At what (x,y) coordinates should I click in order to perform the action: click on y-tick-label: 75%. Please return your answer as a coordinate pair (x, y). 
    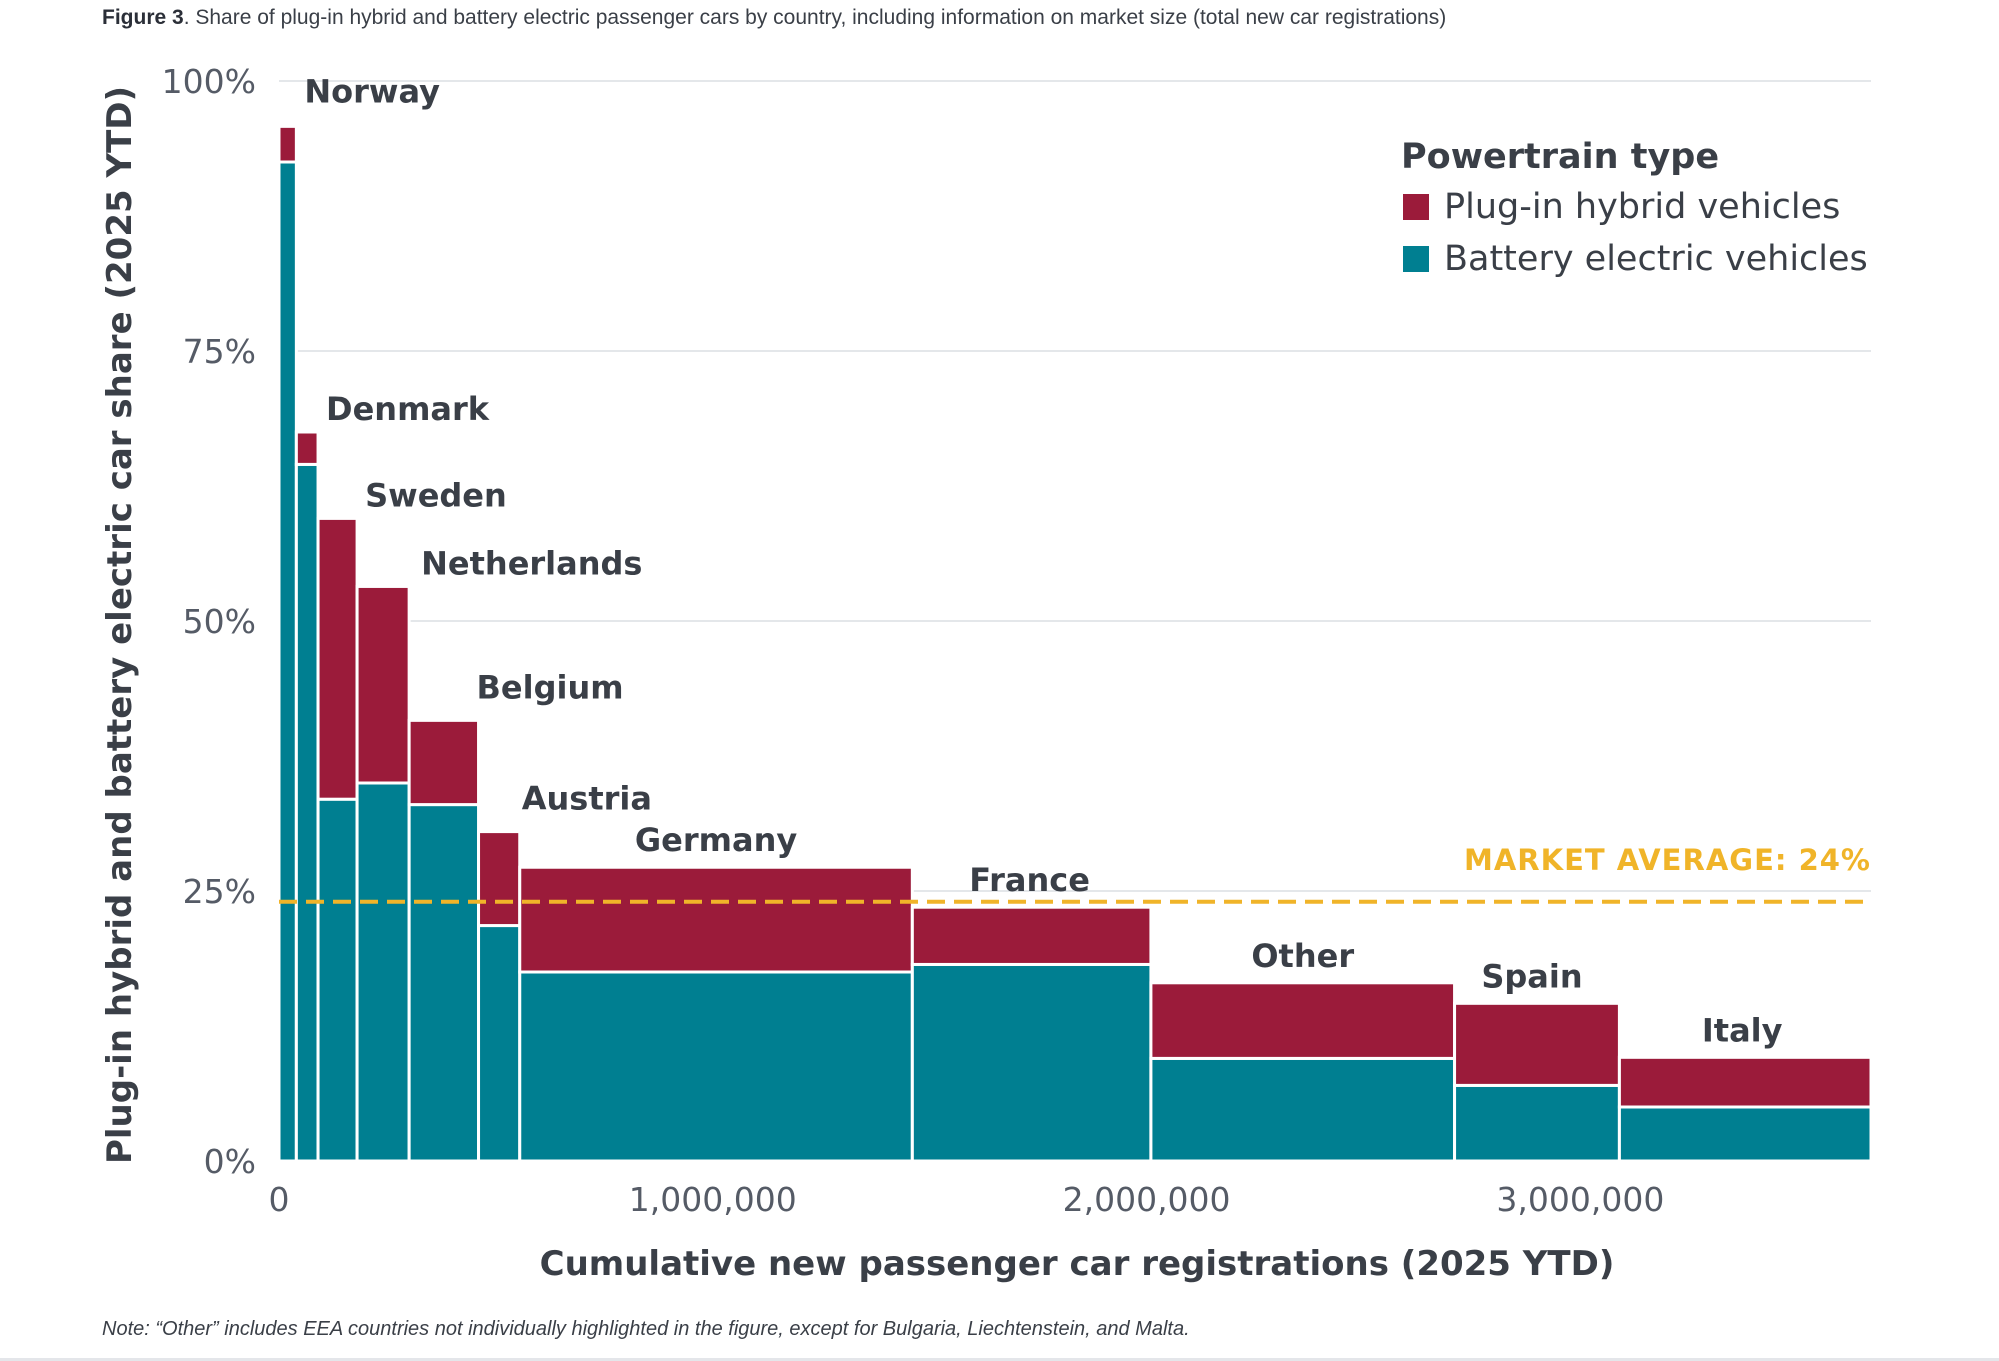
    Looking at the image, I should click on (219, 351).